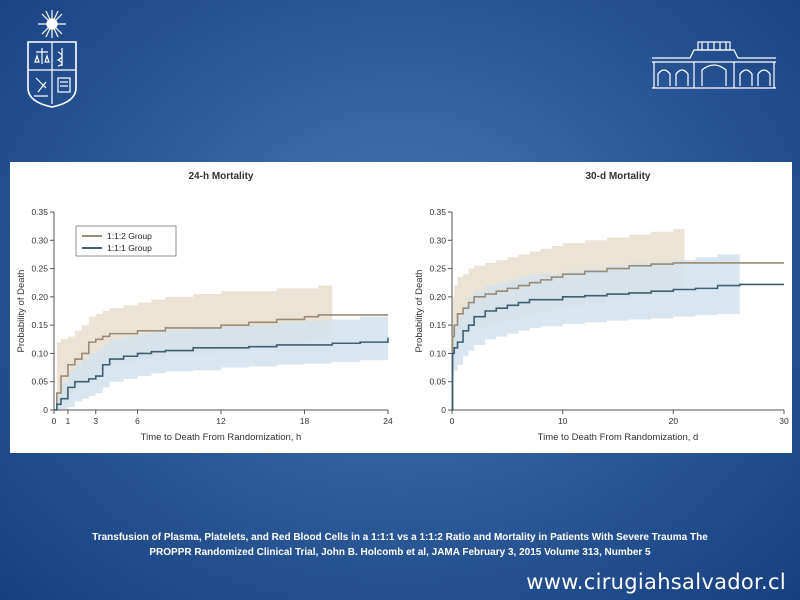 This screenshot has width=800, height=600. I want to click on x-tick-label: 30, so click(784, 421).